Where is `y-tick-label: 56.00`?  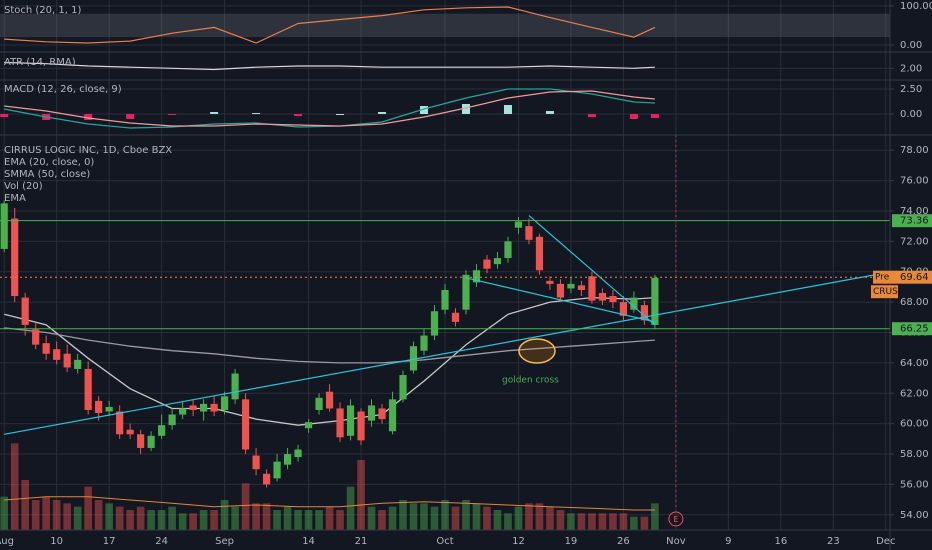
y-tick-label: 56.00 is located at coordinates (914, 484).